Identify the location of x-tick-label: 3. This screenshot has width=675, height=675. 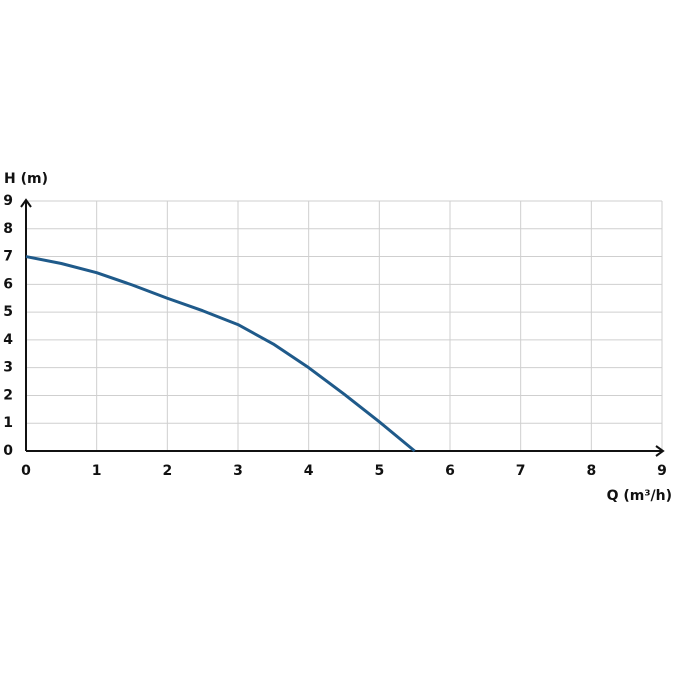
(238, 471).